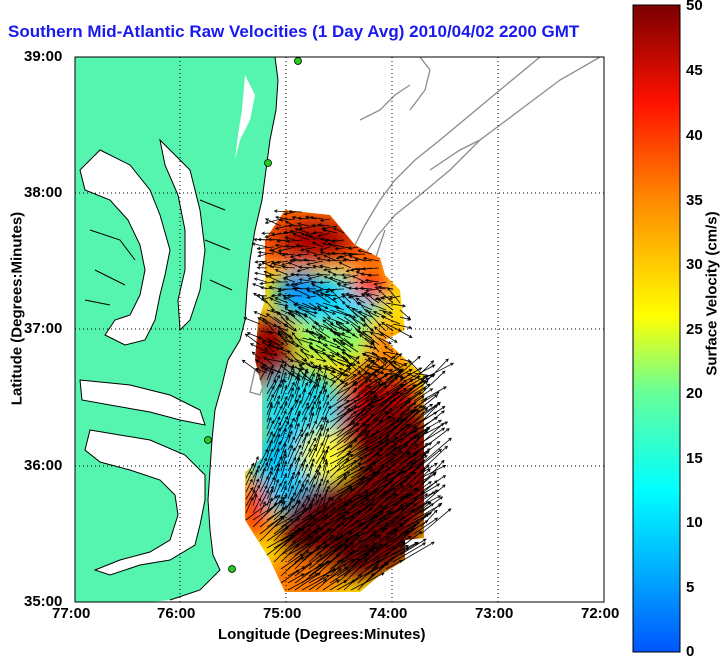  What do you see at coordinates (694, 458) in the screenshot?
I see `colorbar-tick: 15` at bounding box center [694, 458].